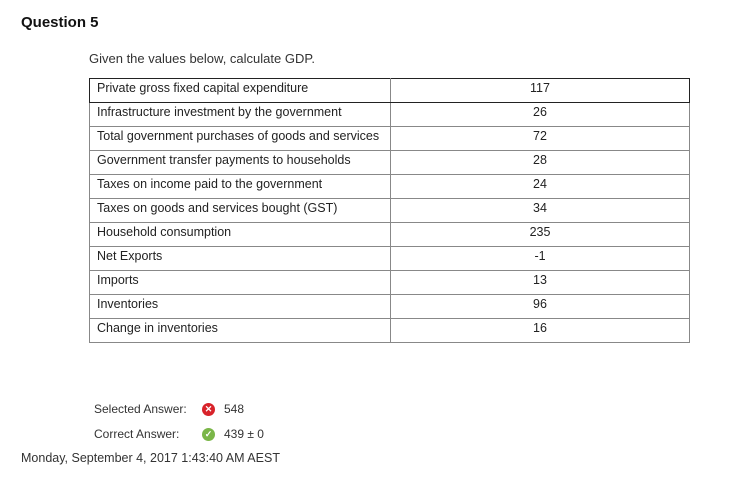 Image resolution: width=730 pixels, height=494 pixels. What do you see at coordinates (240, 306) in the screenshot?
I see `row-label: Inventories` at bounding box center [240, 306].